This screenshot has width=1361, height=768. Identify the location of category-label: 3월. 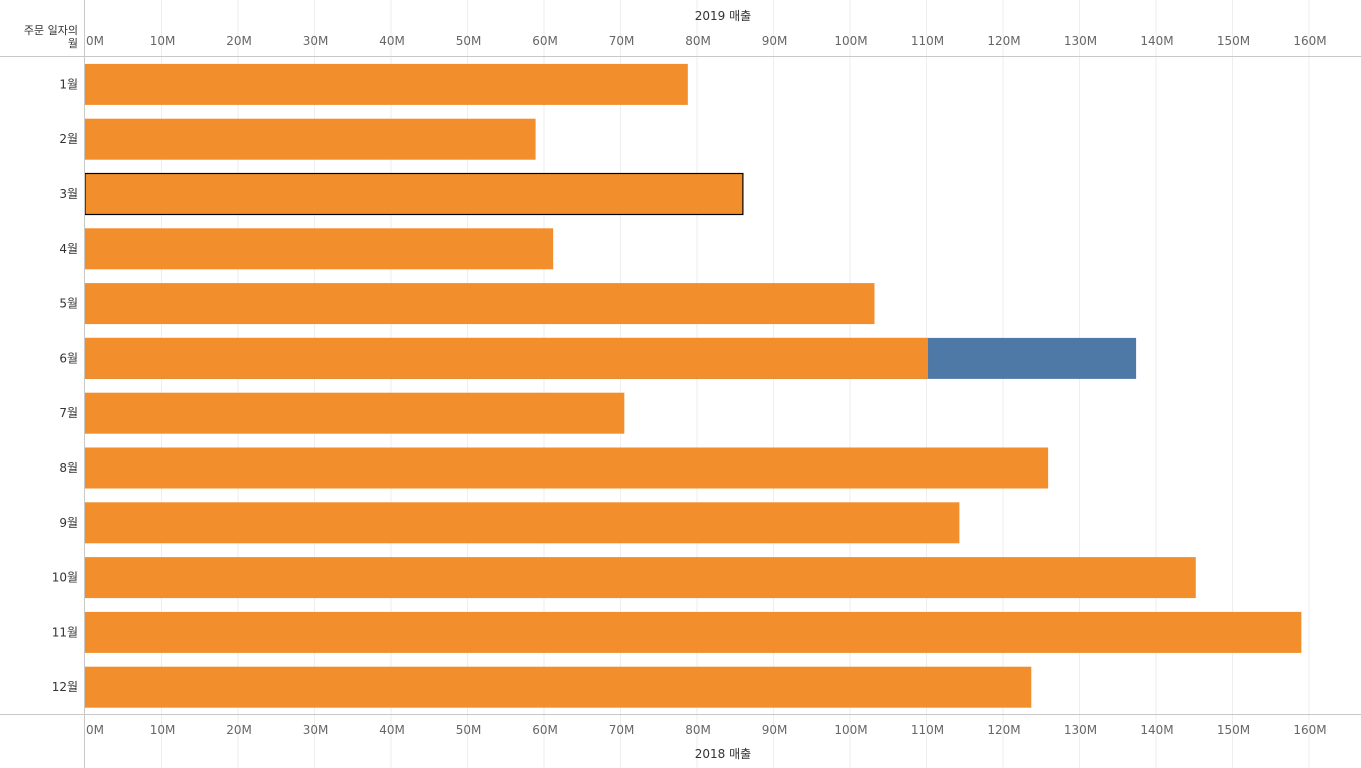
(68, 194).